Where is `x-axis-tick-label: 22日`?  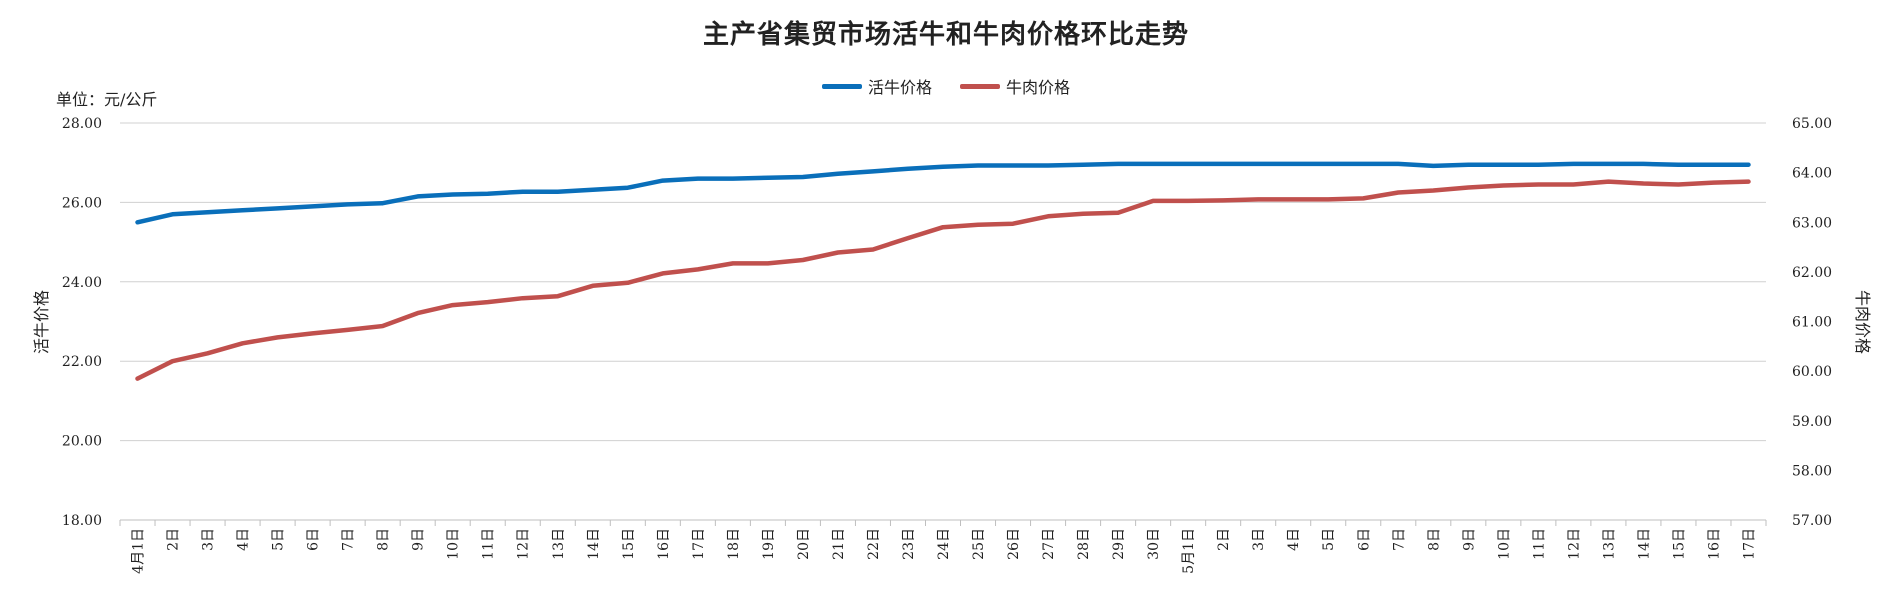
x-axis-tick-label: 22日 is located at coordinates (874, 544).